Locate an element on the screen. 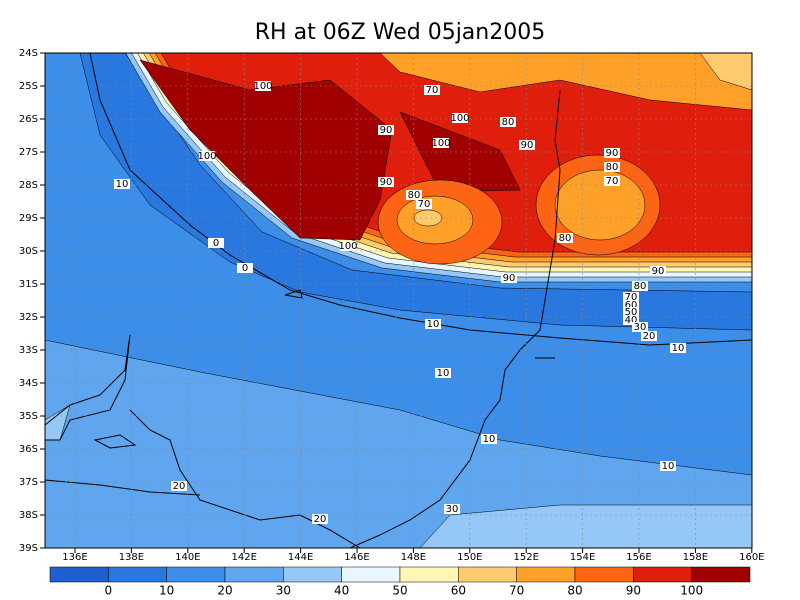 The image size is (800, 600). colorbar-label: 100 is located at coordinates (691, 591).